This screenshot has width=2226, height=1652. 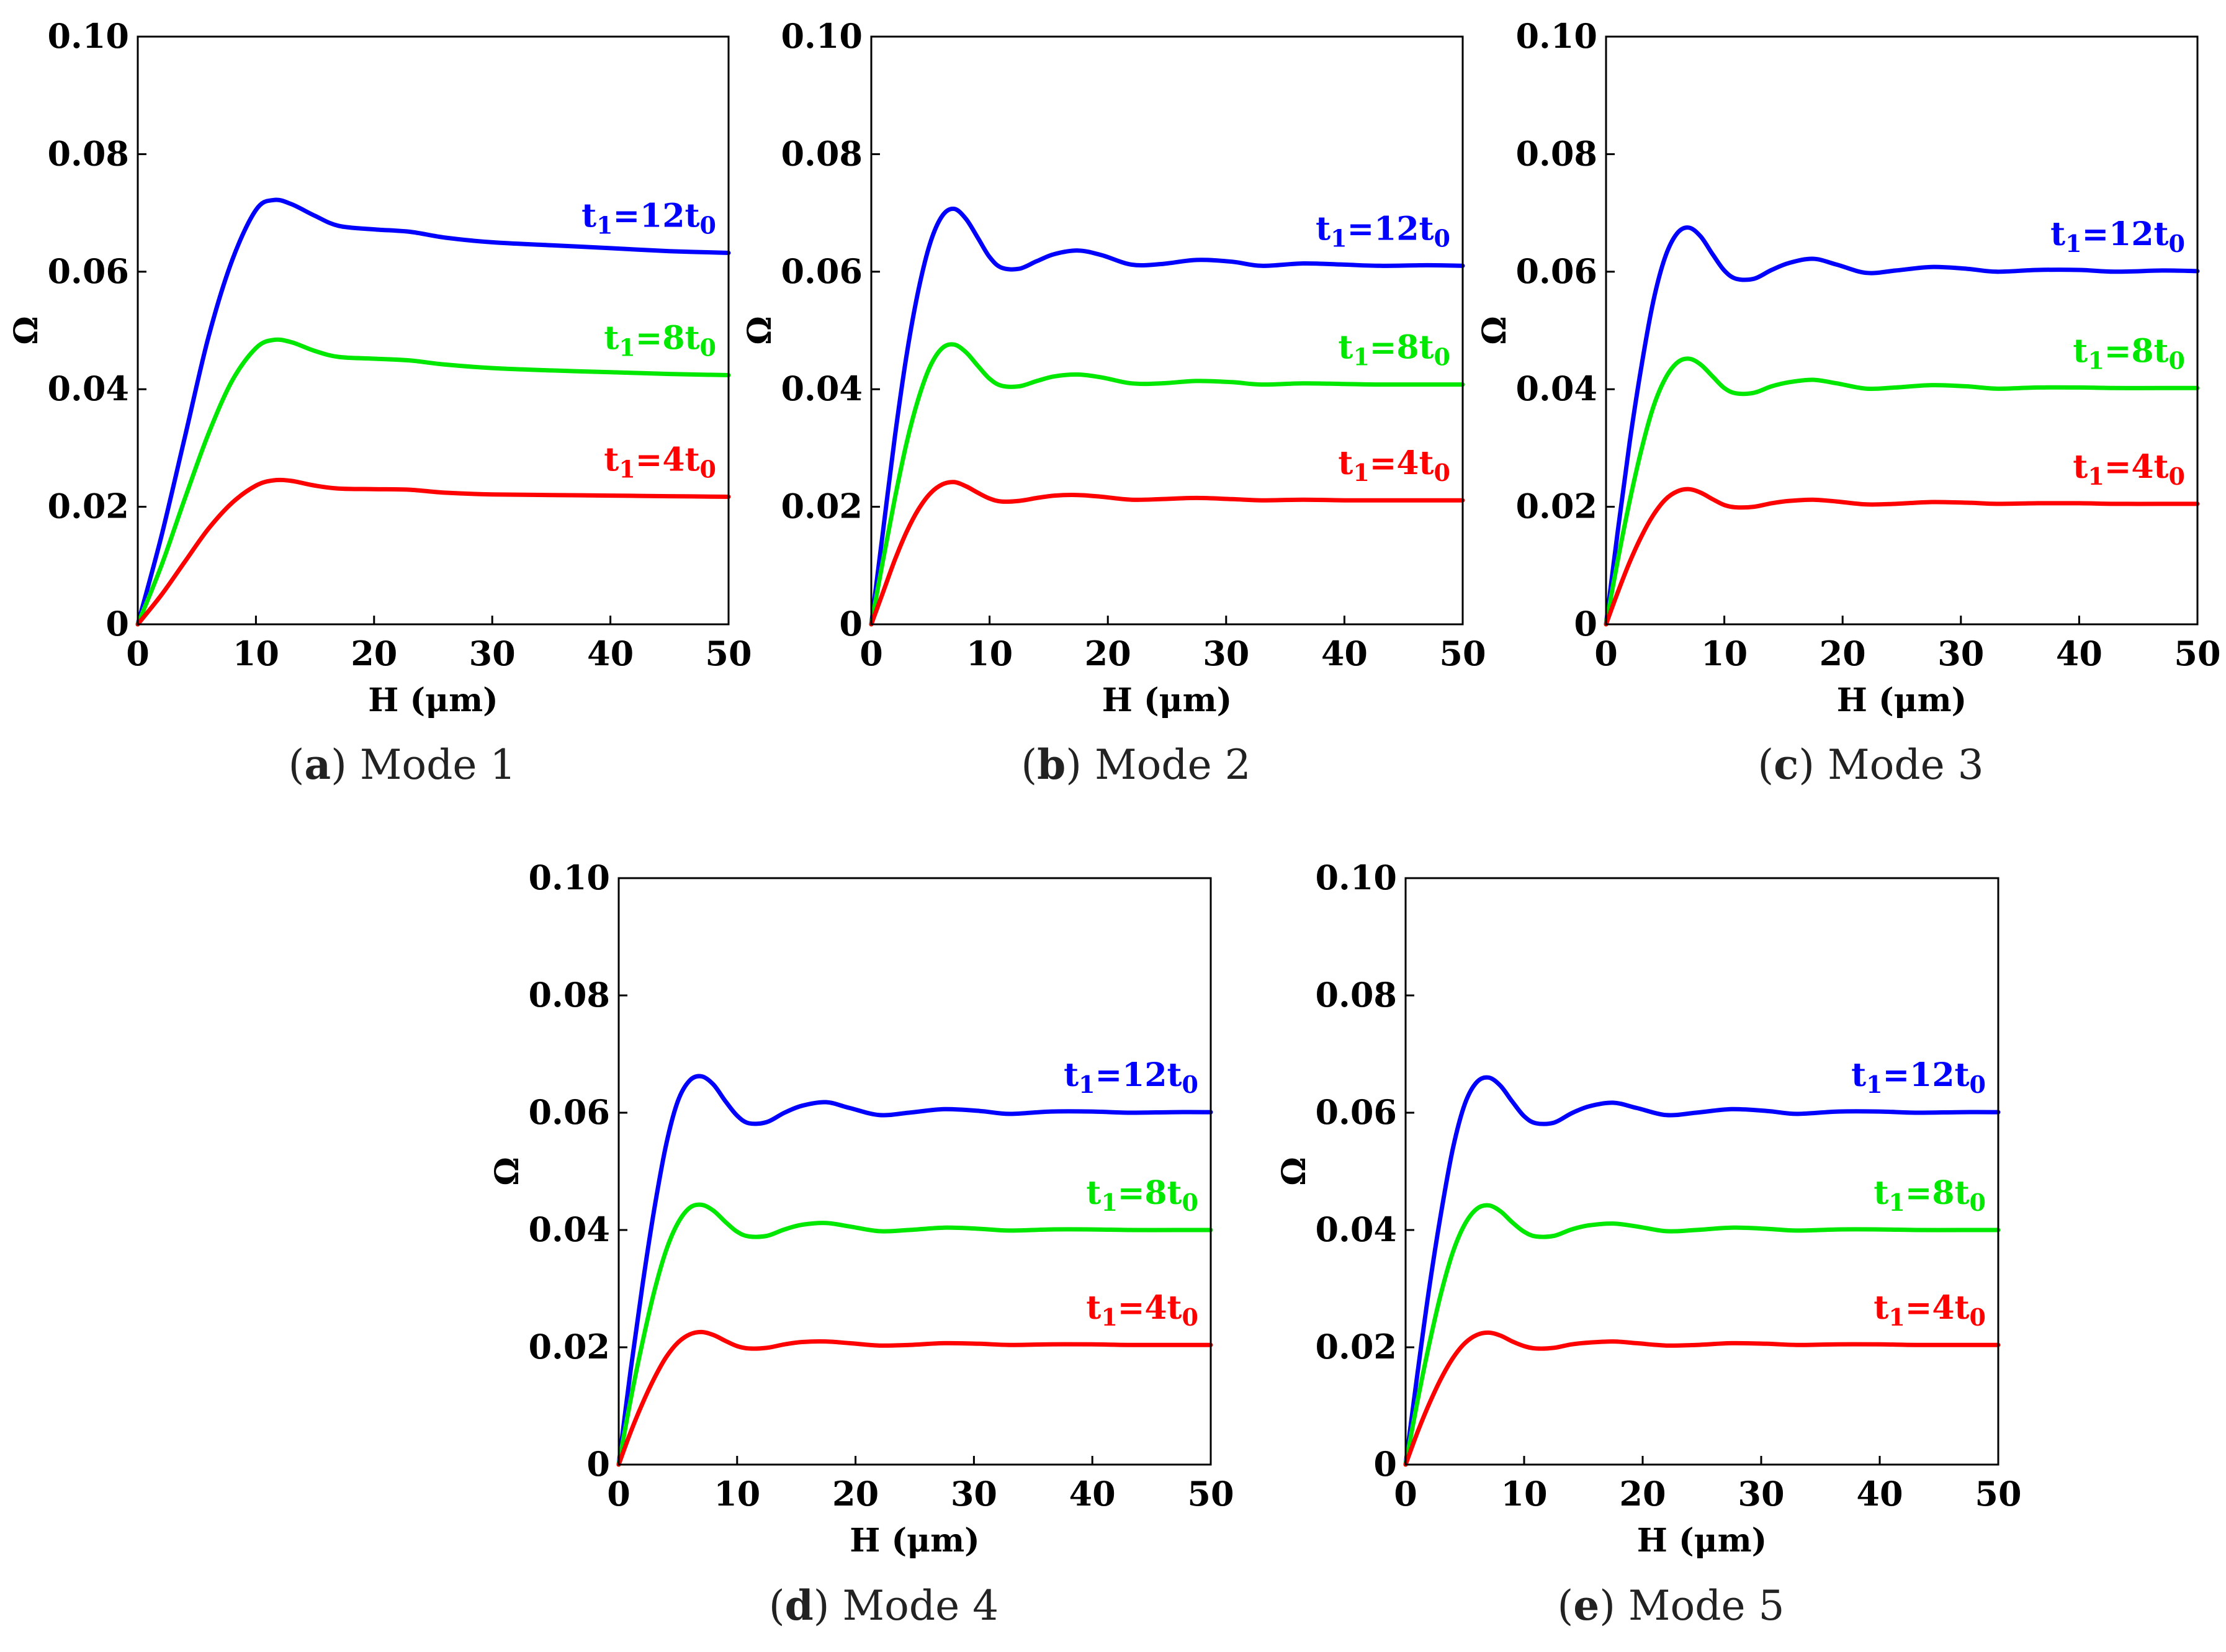 What do you see at coordinates (2129, 469) in the screenshot?
I see `series-label-c-2: t1=4t0` at bounding box center [2129, 469].